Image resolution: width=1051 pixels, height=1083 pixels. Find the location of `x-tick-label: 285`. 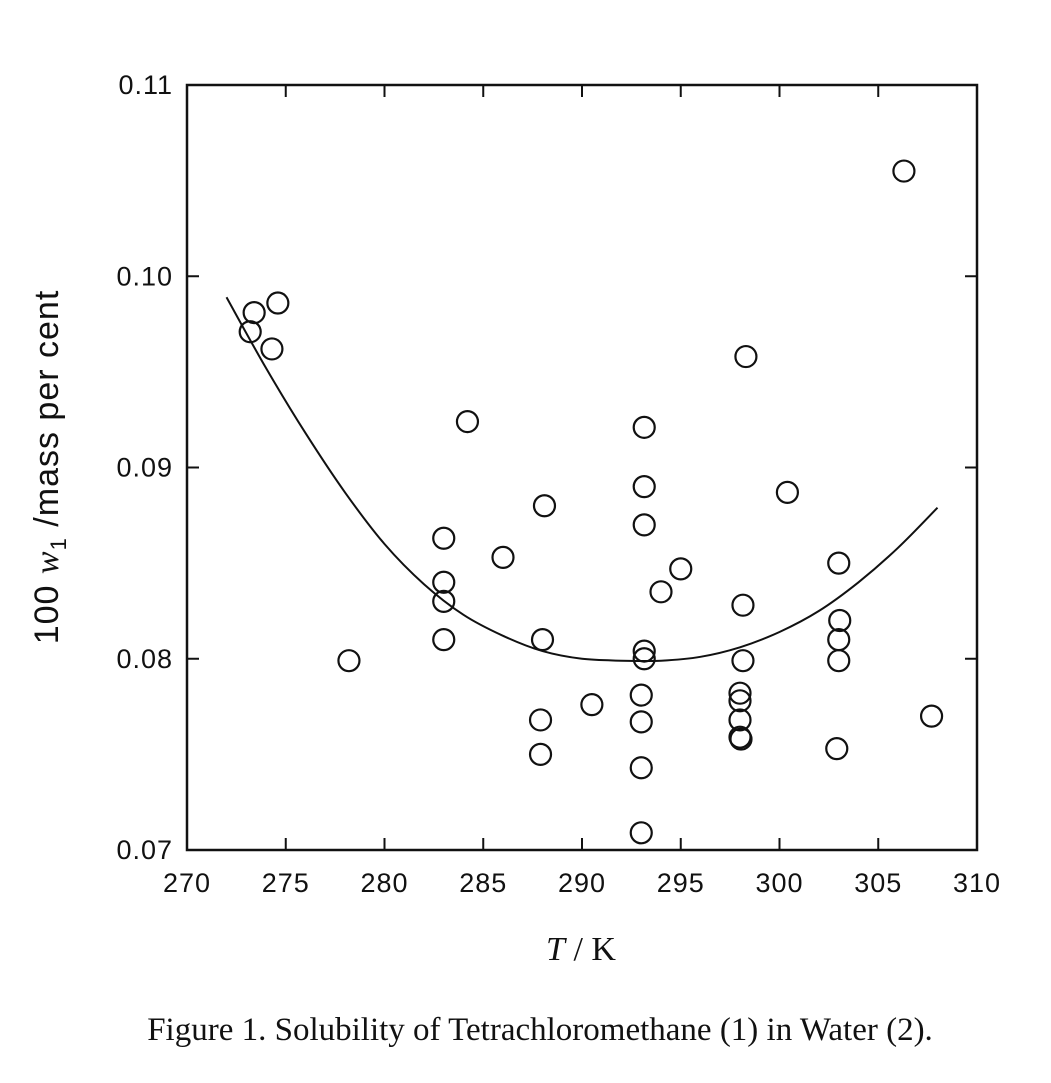

x-tick-label: 285 is located at coordinates (483, 883).